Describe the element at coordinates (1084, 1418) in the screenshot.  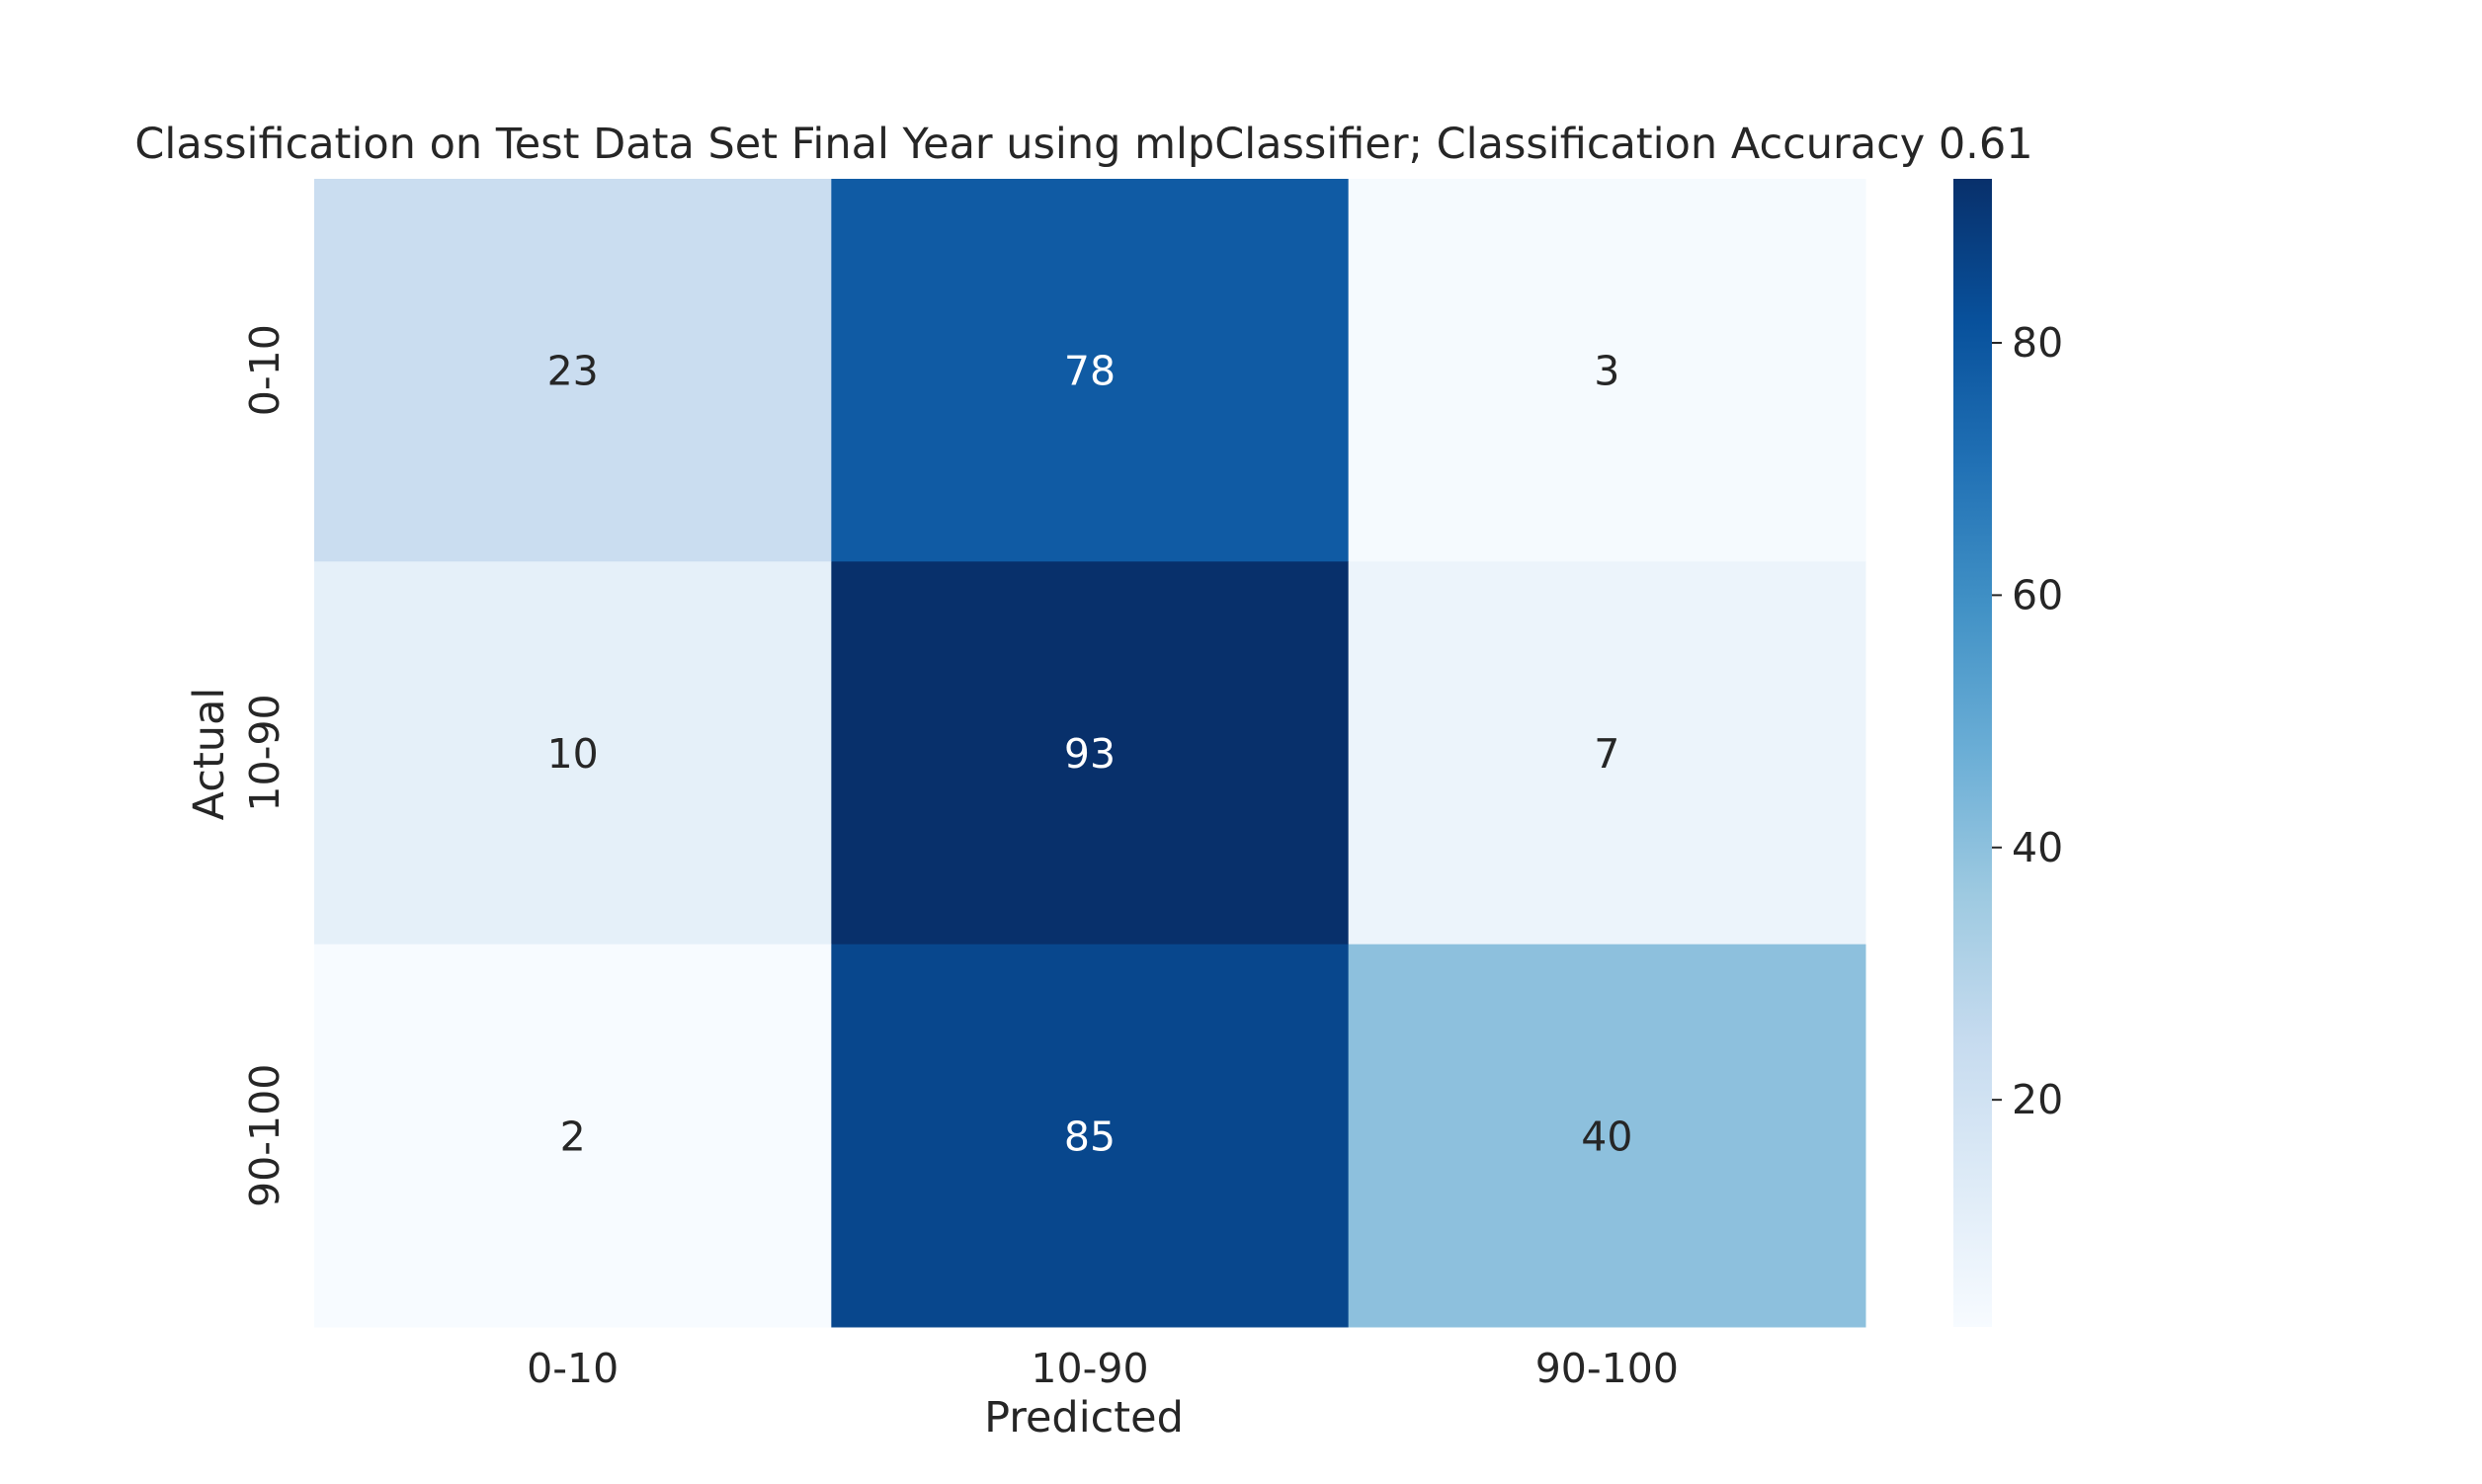
I see `x-axis-label: Predicted` at that location.